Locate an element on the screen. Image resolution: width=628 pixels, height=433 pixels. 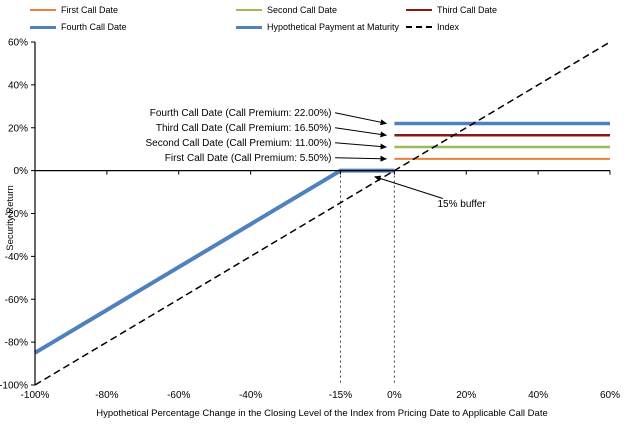
legend-item: Fourth Call Date is located at coordinates (78, 27).